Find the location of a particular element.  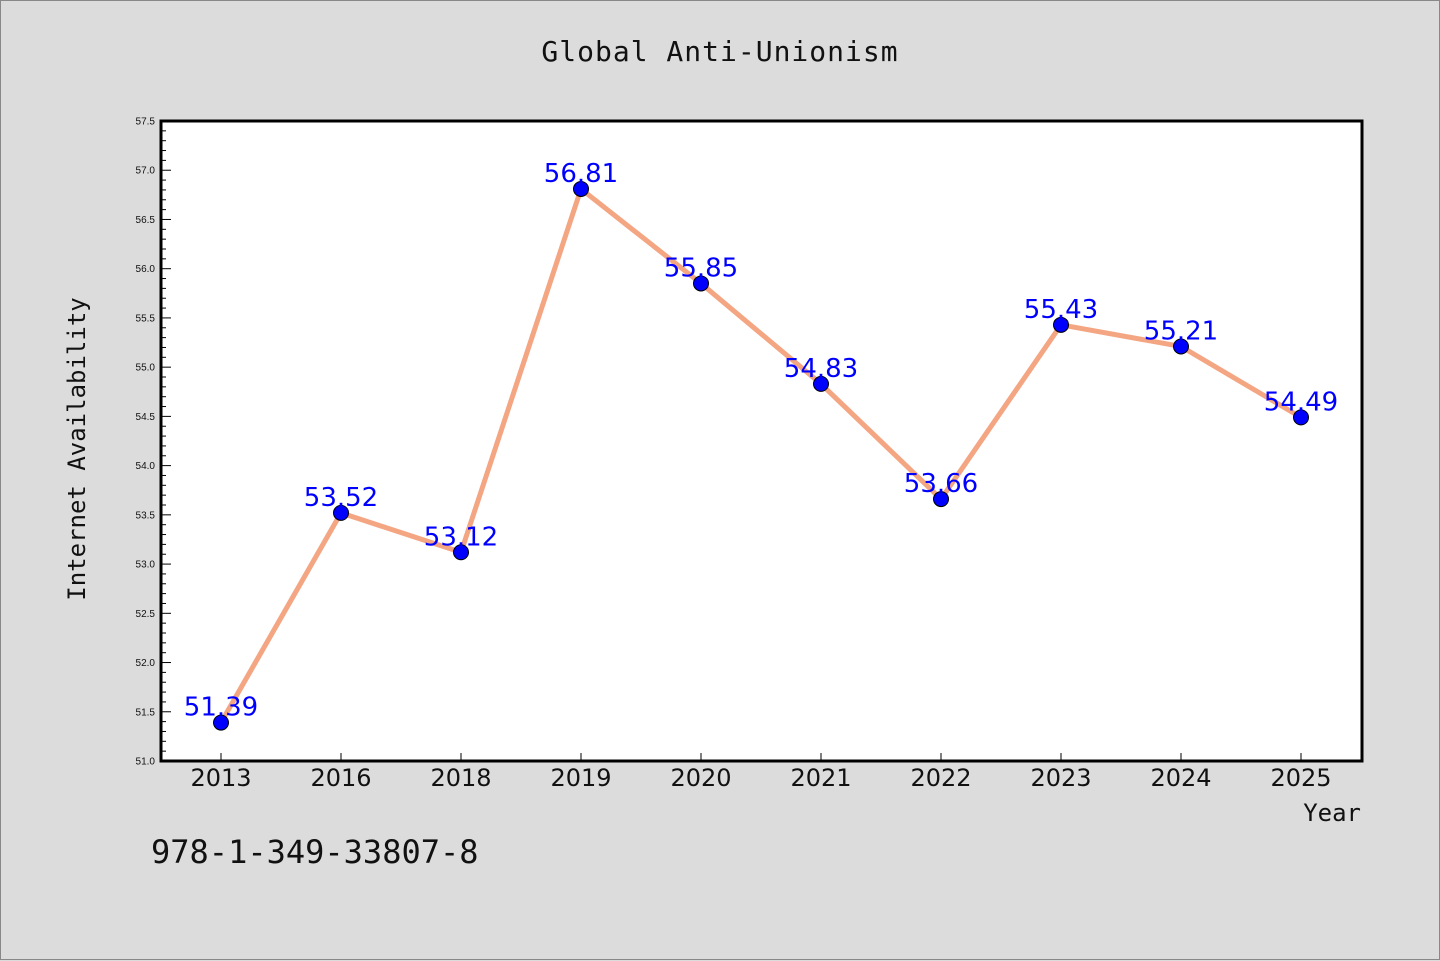

y-tick-label: 52.0 is located at coordinates (146, 663).